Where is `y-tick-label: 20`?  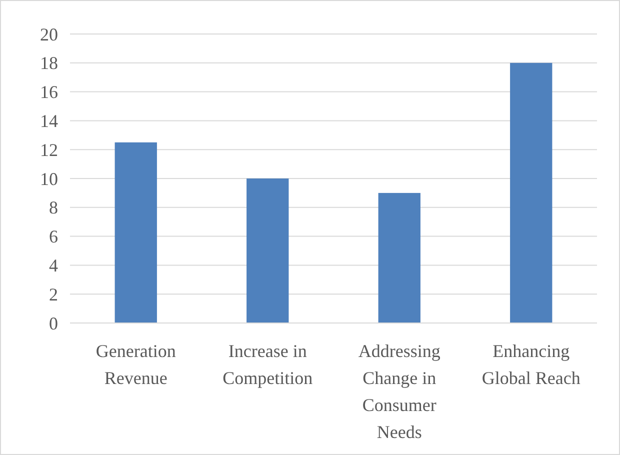
y-tick-label: 20 is located at coordinates (49, 34).